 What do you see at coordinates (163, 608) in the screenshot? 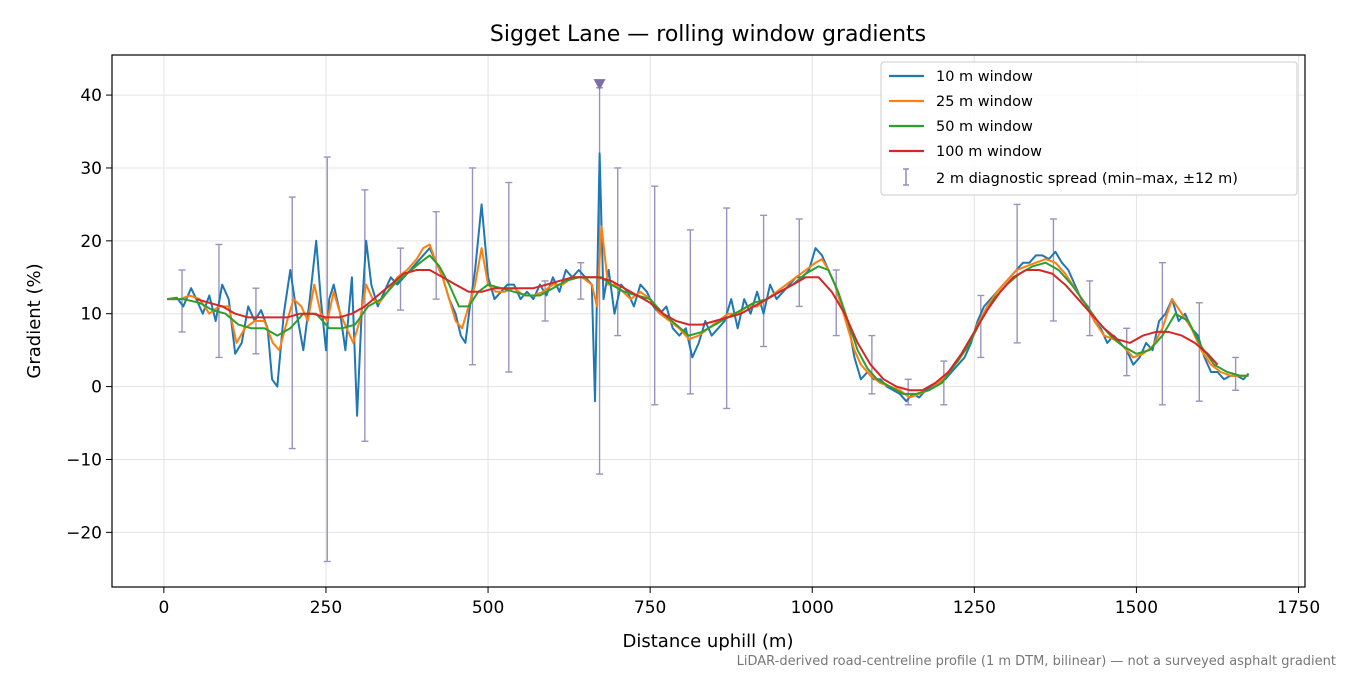
I see `x-tick-label: 0` at bounding box center [163, 608].